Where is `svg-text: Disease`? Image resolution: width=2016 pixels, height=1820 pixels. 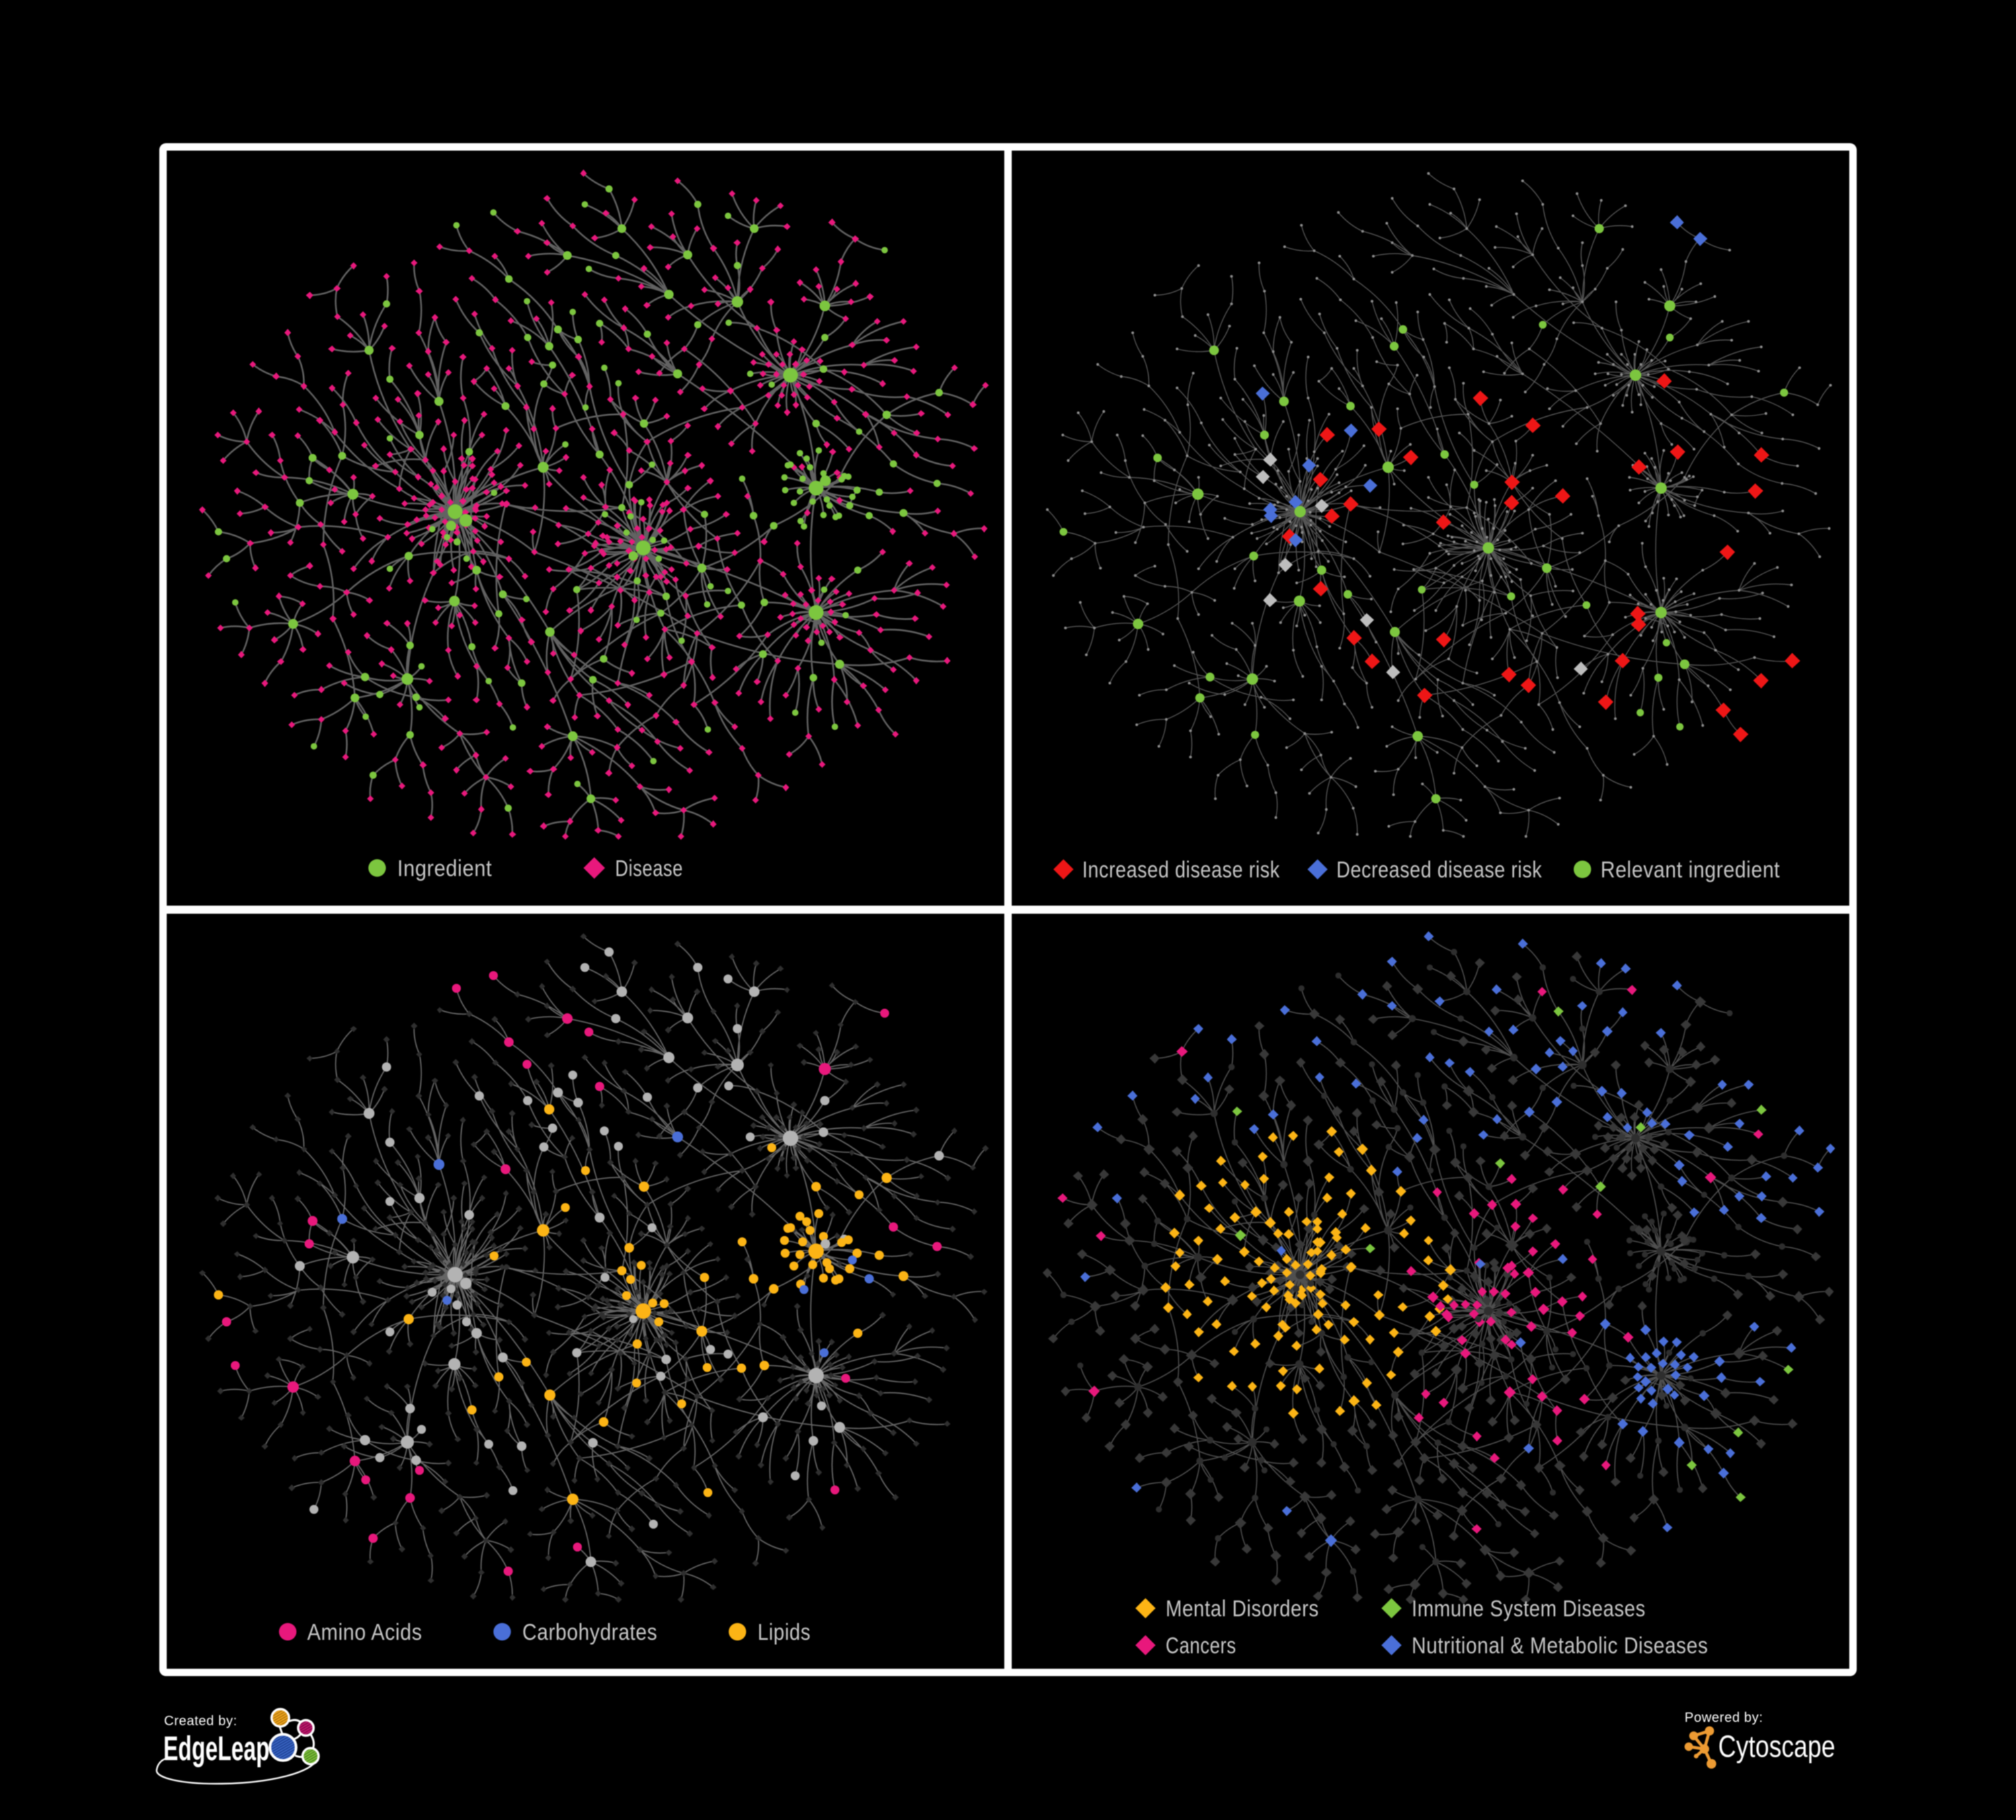 svg-text: Disease is located at coordinates (649, 868).